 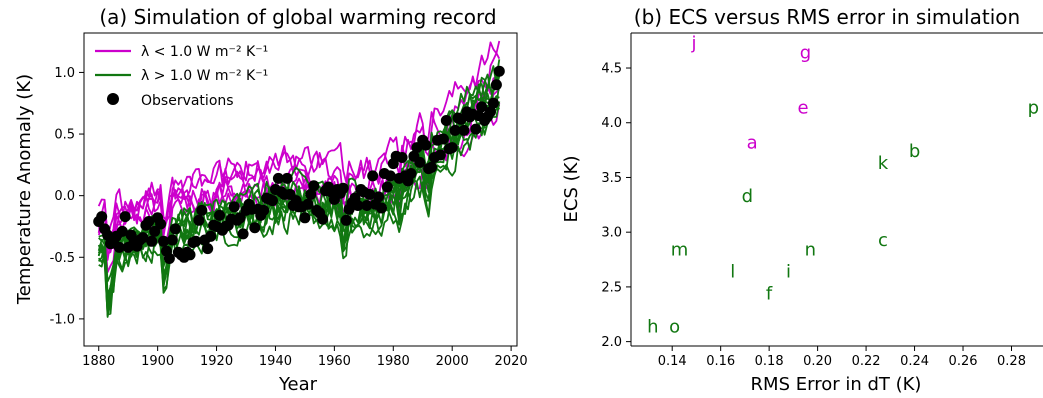 I want to click on panel-b-title: (b) ECS versus RMS error in simulation, so click(x=827, y=17).